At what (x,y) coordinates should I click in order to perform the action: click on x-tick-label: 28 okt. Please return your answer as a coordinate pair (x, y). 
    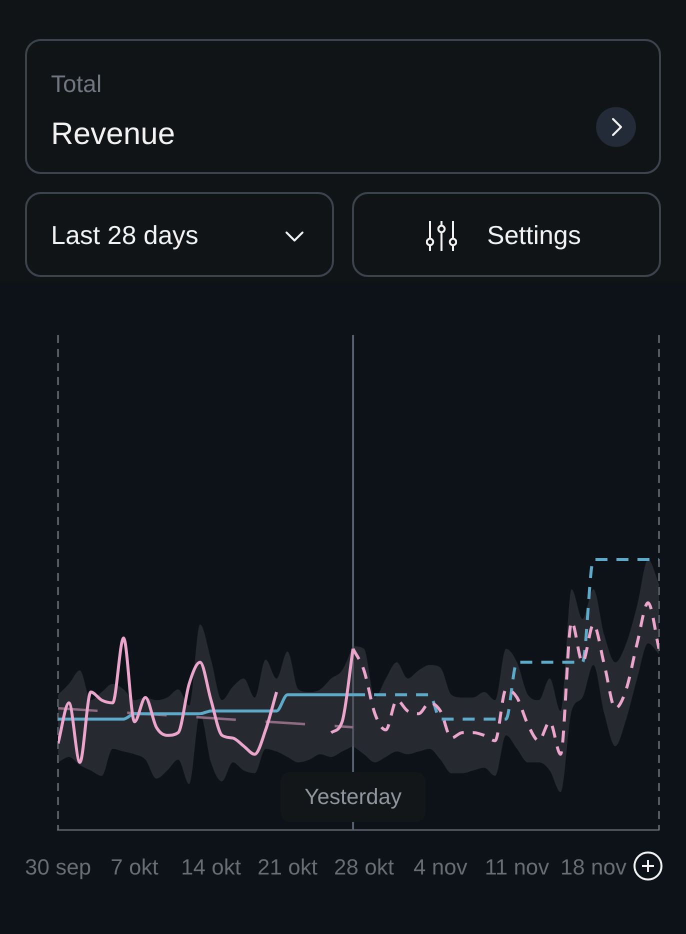
    Looking at the image, I should click on (364, 867).